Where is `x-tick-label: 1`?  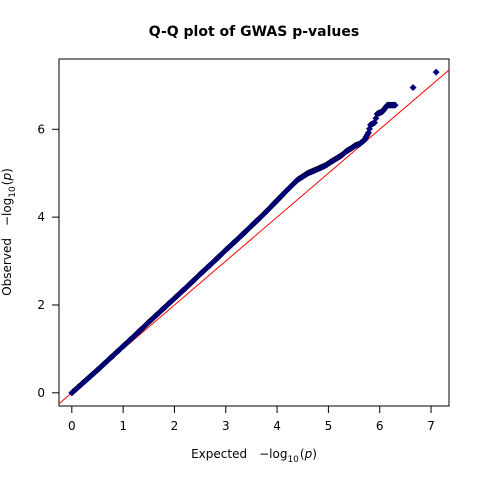
x-tick-label: 1 is located at coordinates (123, 426).